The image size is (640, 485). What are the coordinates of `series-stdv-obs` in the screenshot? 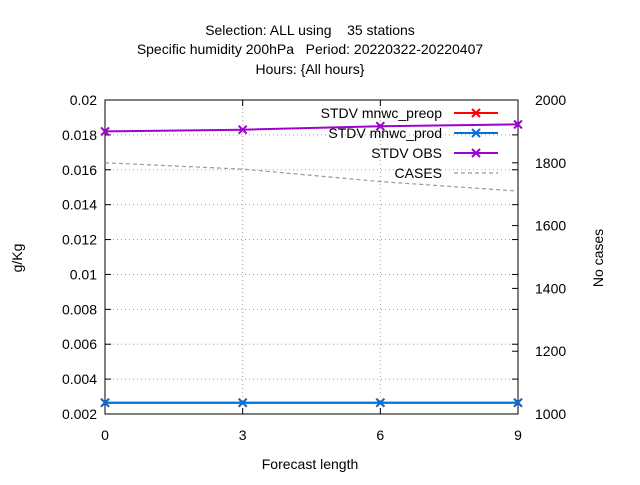 It's located at (311, 128).